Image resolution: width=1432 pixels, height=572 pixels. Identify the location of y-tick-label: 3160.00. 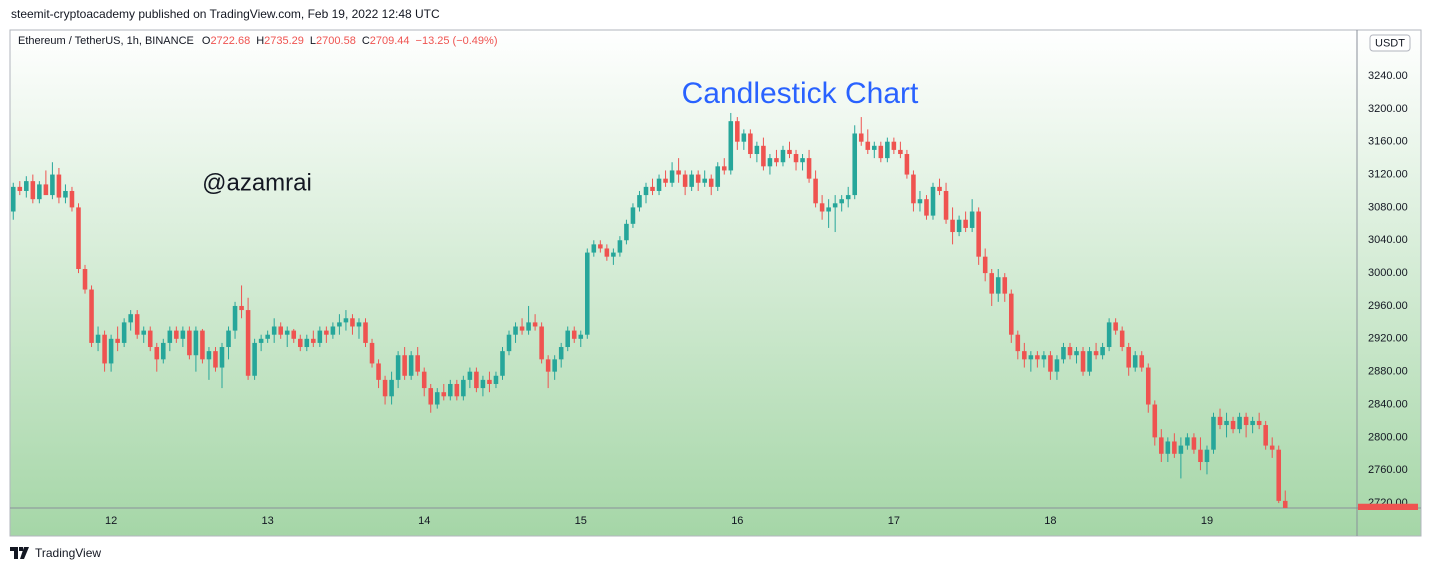
(1388, 142).